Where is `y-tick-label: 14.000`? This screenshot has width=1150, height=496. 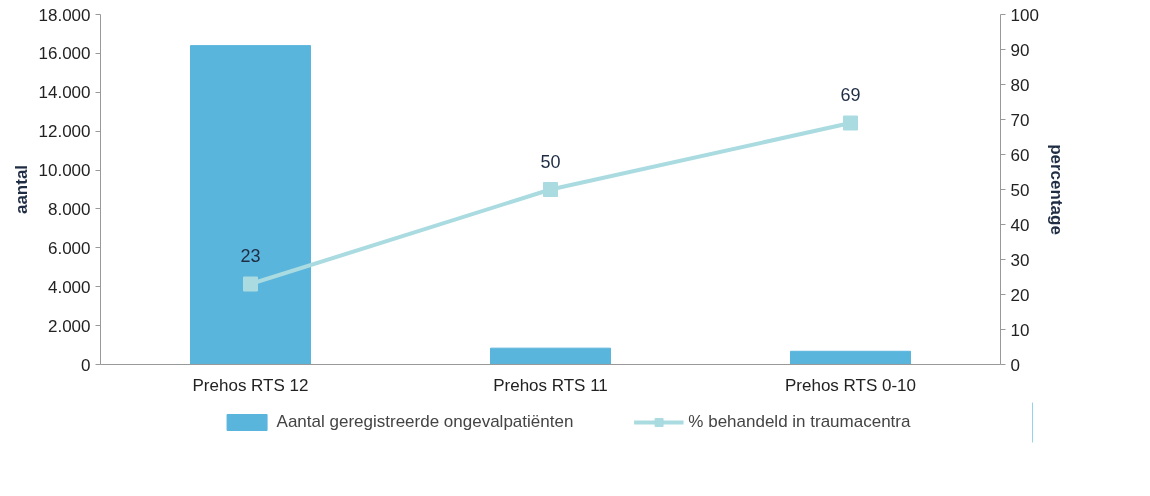
y-tick-label: 14.000 is located at coordinates (64, 93).